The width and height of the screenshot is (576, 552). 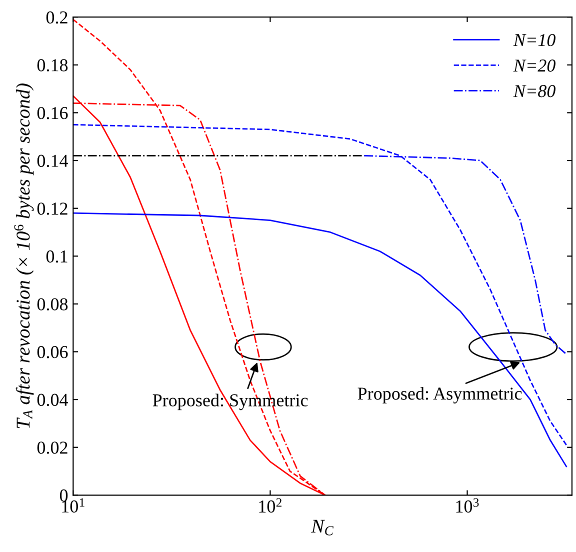 What do you see at coordinates (52, 304) in the screenshot?
I see `y-tick-label: 0.08` at bounding box center [52, 304].